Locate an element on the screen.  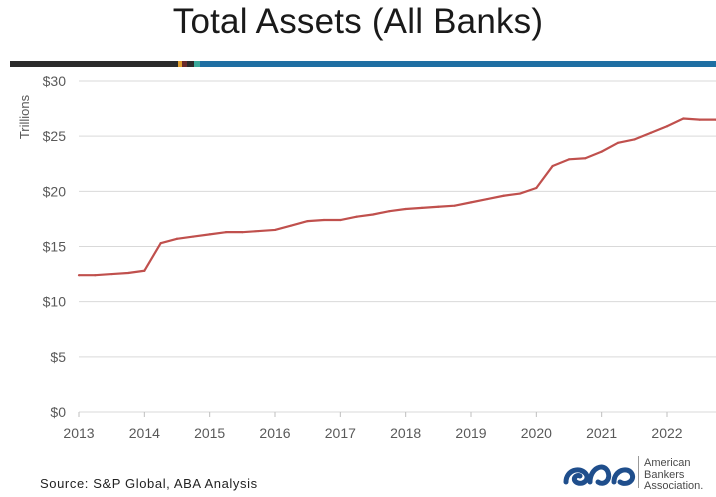
source-note: Source: S&P Global, ABA Analysis is located at coordinates (149, 483).